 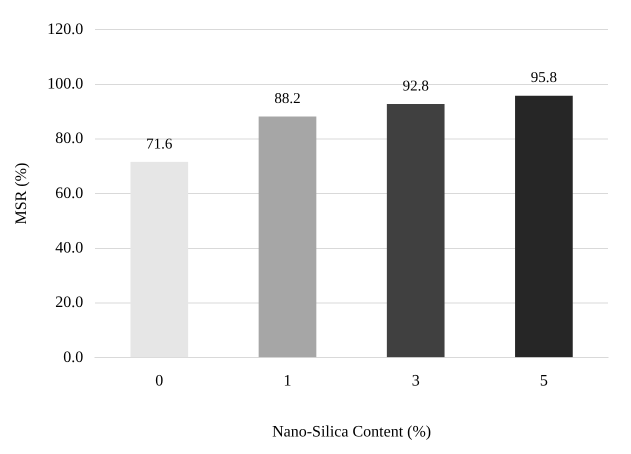 I want to click on y-tick-label: 40.0, so click(x=69, y=247).